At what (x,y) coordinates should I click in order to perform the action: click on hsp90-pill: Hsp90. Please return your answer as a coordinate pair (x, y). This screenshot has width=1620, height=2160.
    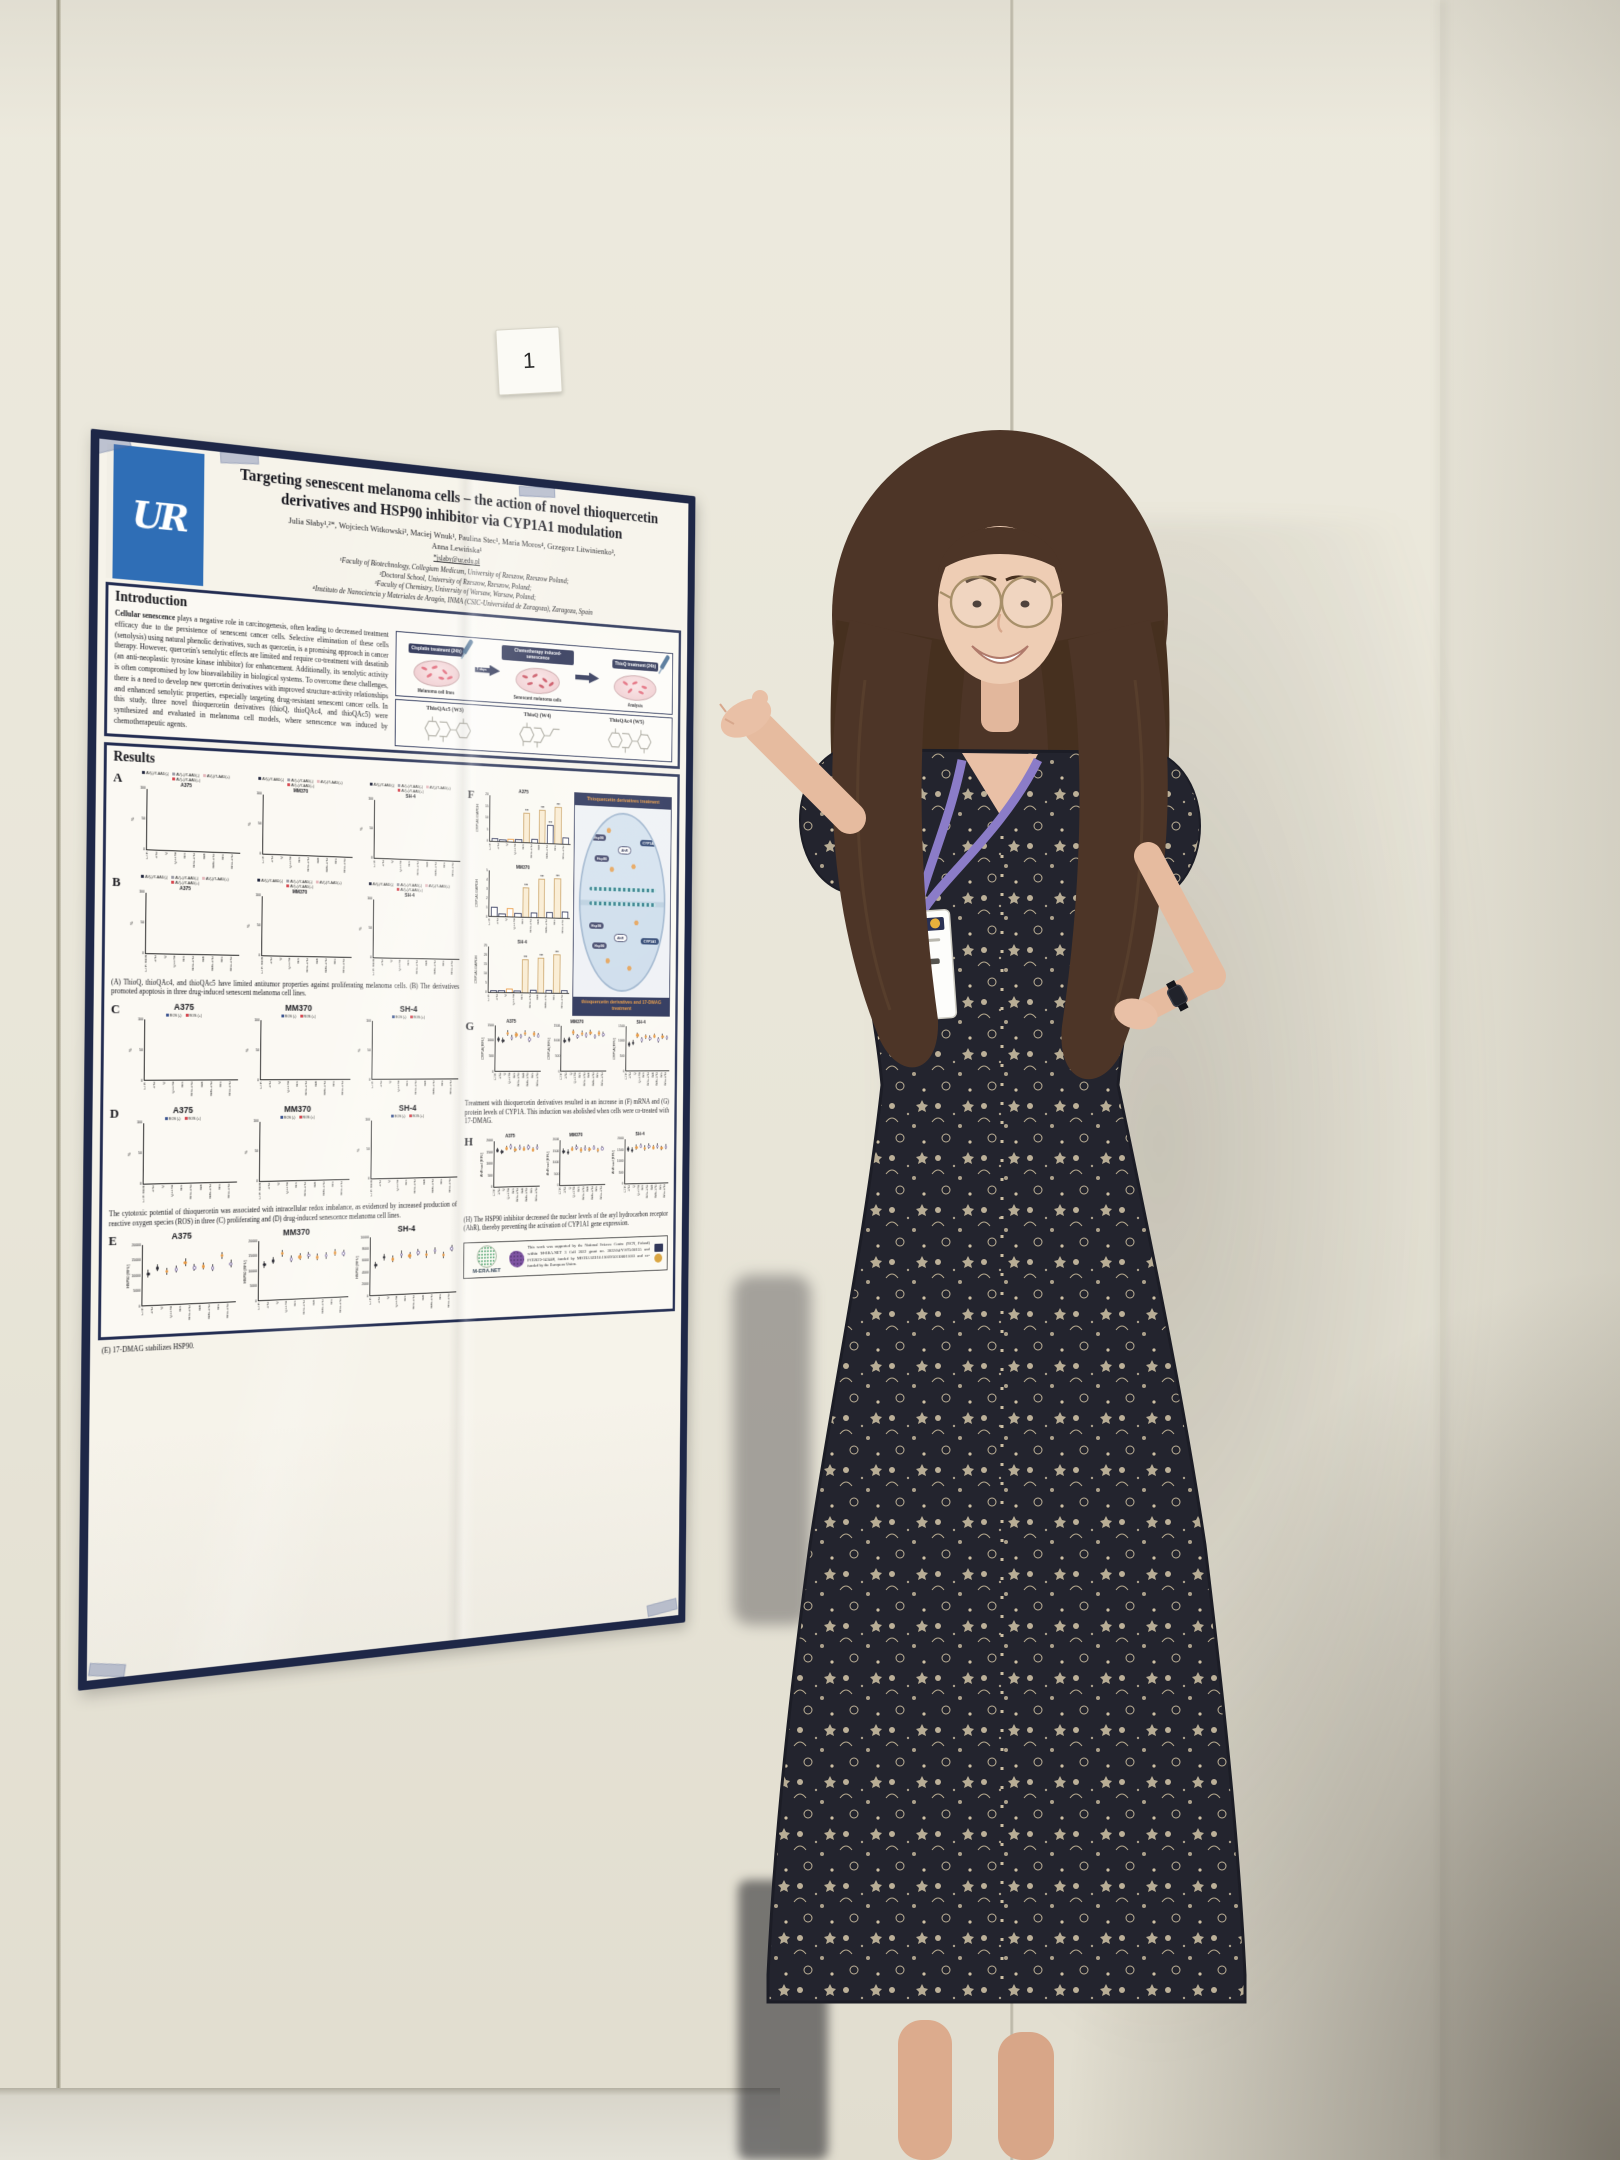
    Looking at the image, I should click on (599, 945).